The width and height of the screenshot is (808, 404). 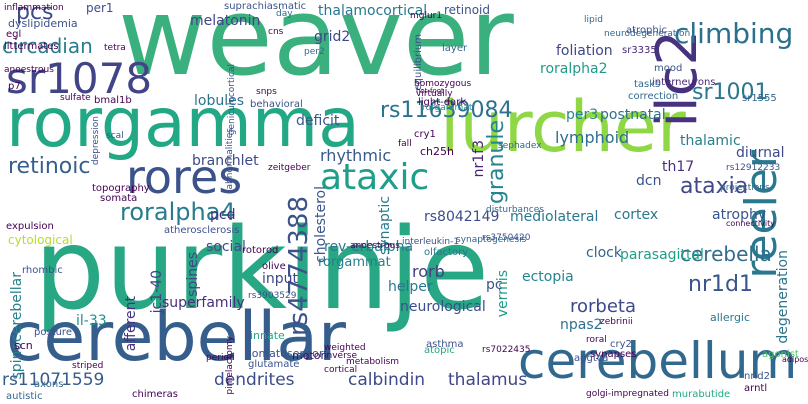 I want to click on word: thalamus, so click(x=488, y=380).